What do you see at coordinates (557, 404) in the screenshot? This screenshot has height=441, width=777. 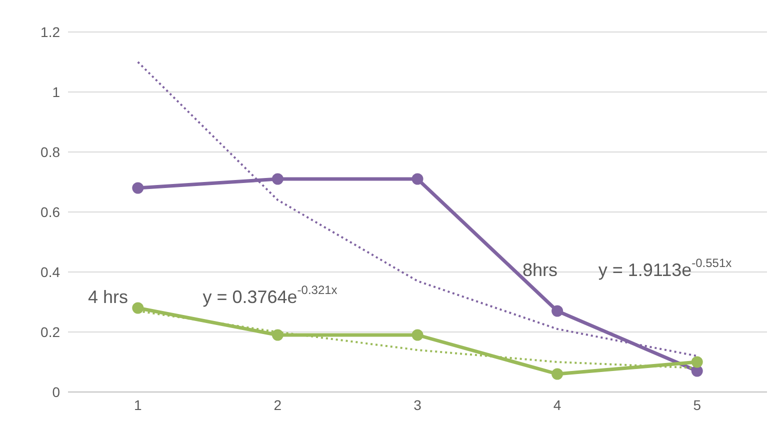 I see `x-tick-label: 4` at bounding box center [557, 404].